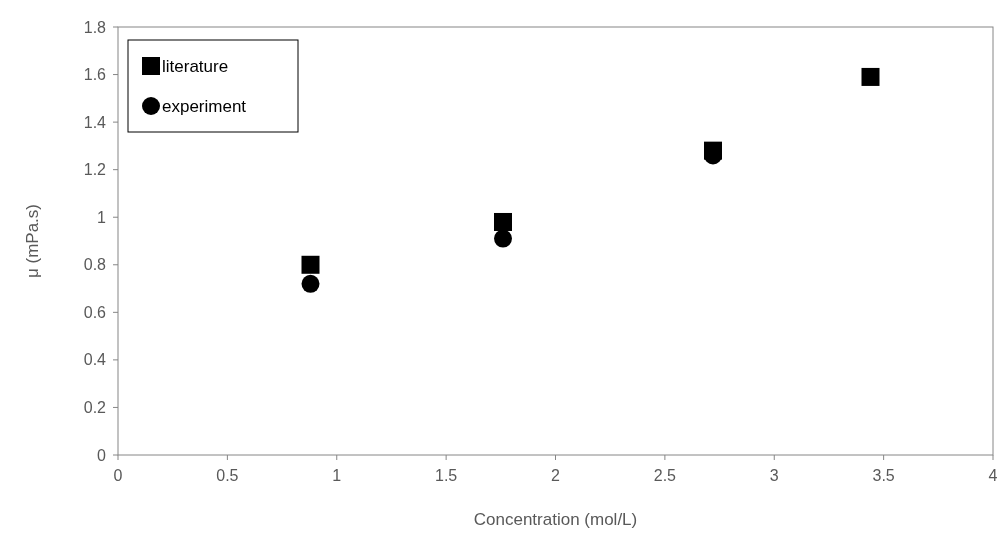 The height and width of the screenshot is (535, 1003). I want to click on x-tick-label: 4, so click(993, 475).